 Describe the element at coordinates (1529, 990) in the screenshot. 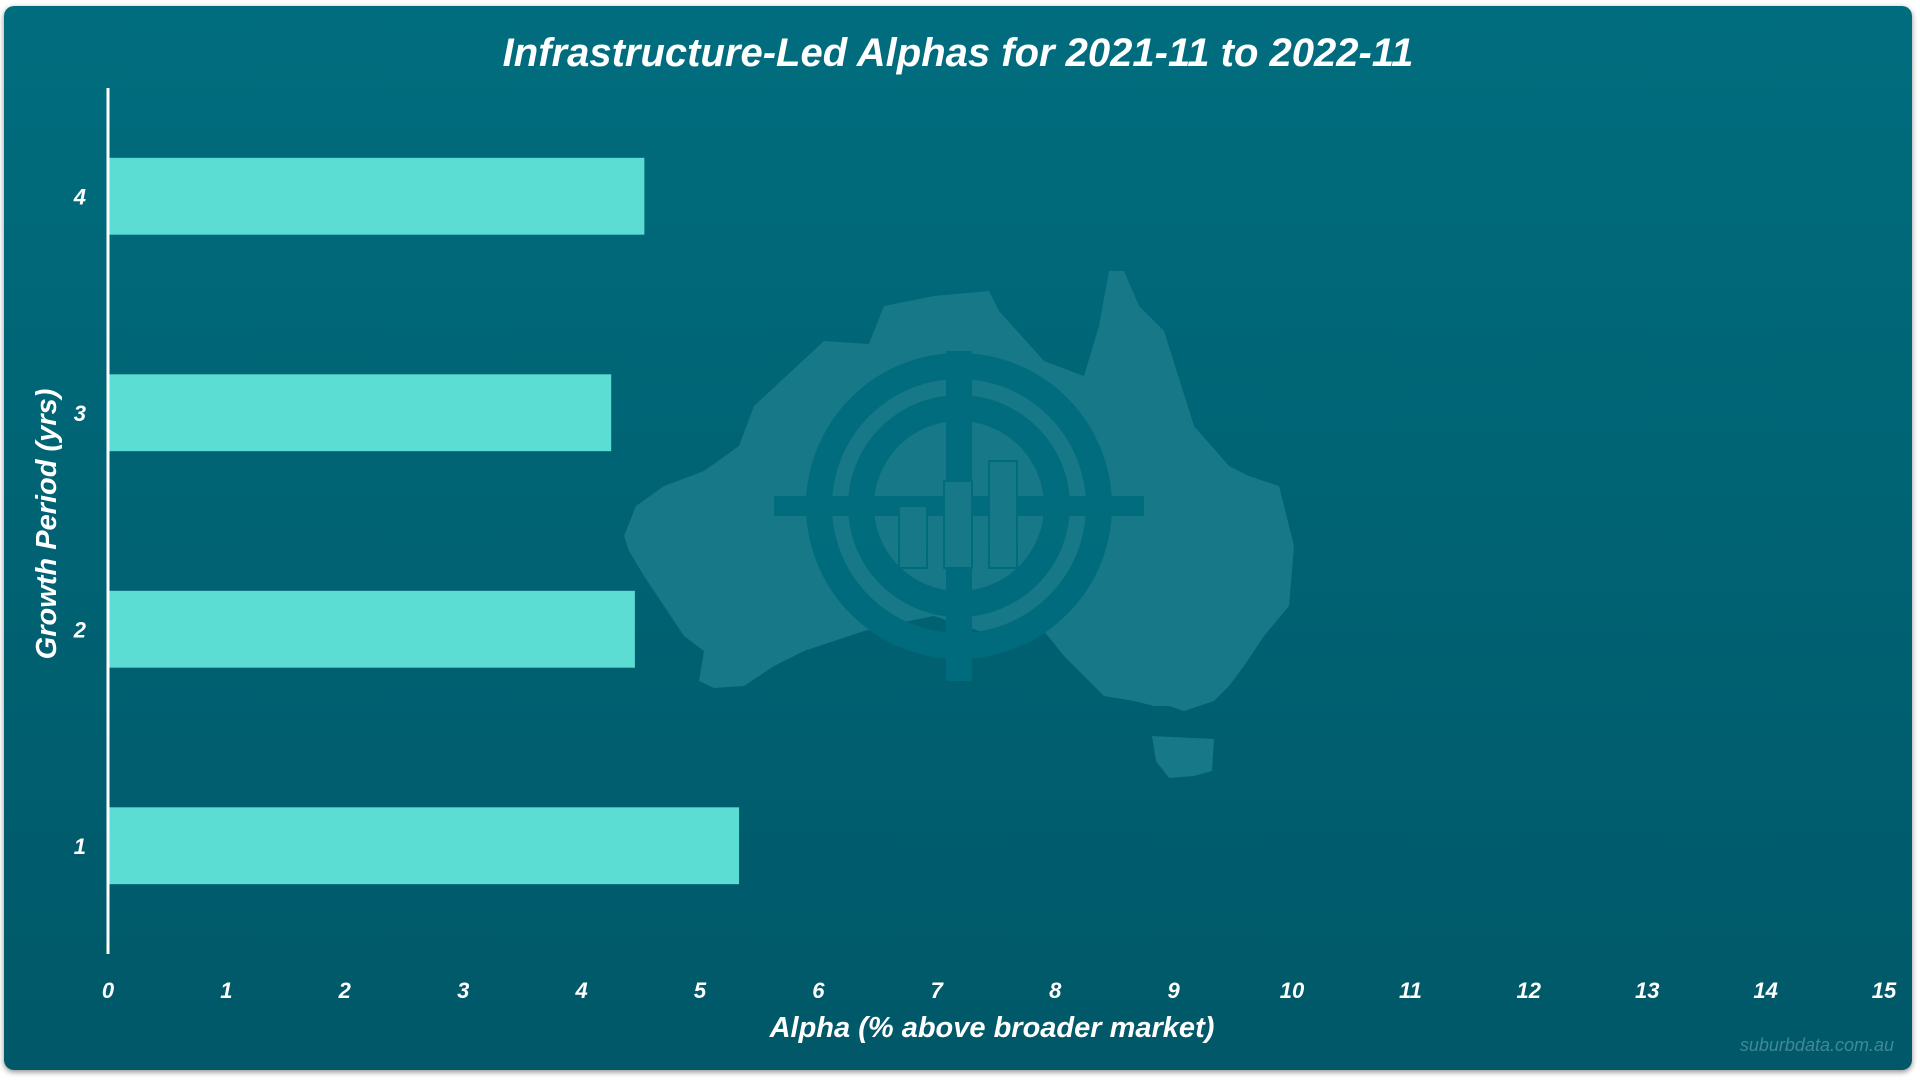

I see `x-tick-label: 12` at that location.